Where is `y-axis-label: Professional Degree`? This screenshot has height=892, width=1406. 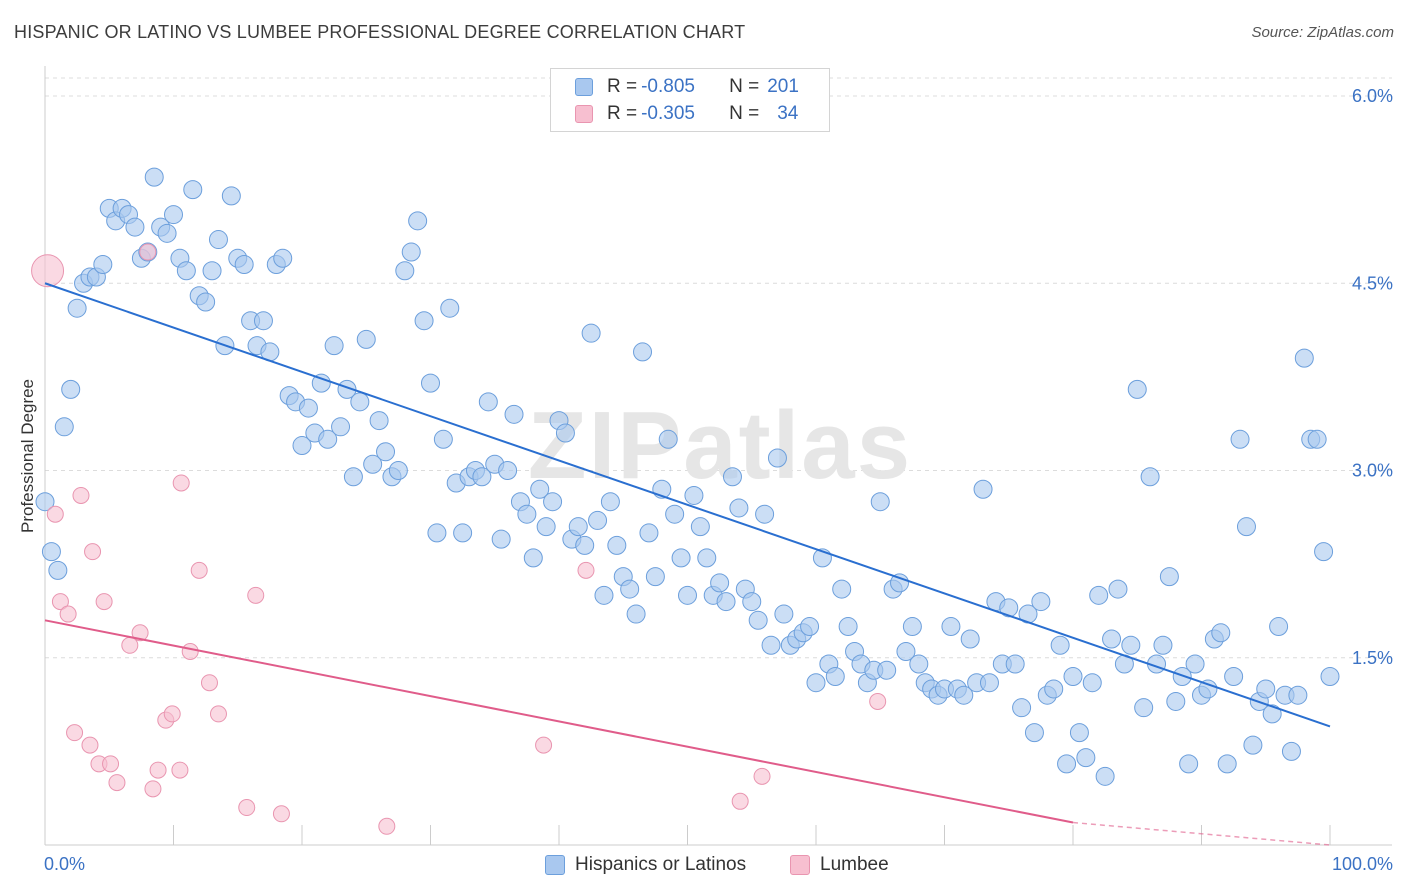
y-axis-label: Professional Degree is located at coordinates (27, 456).